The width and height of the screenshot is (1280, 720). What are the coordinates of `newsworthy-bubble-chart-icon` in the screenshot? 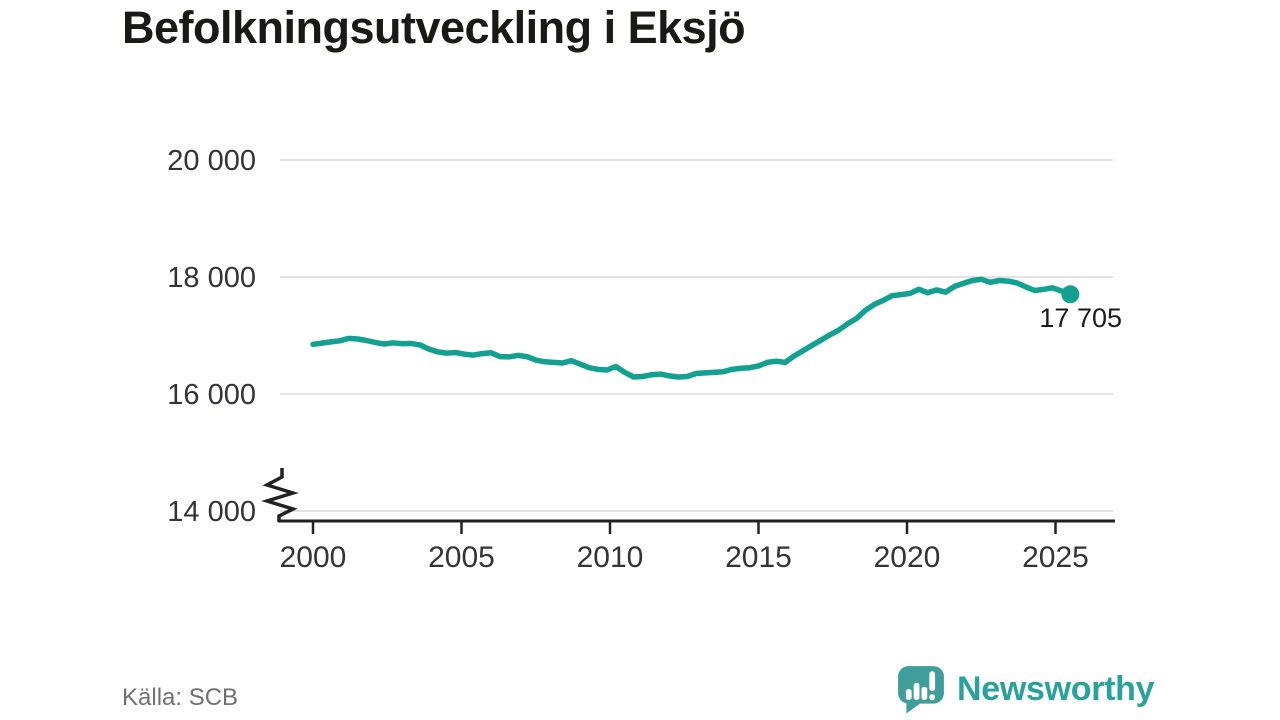 It's located at (921, 690).